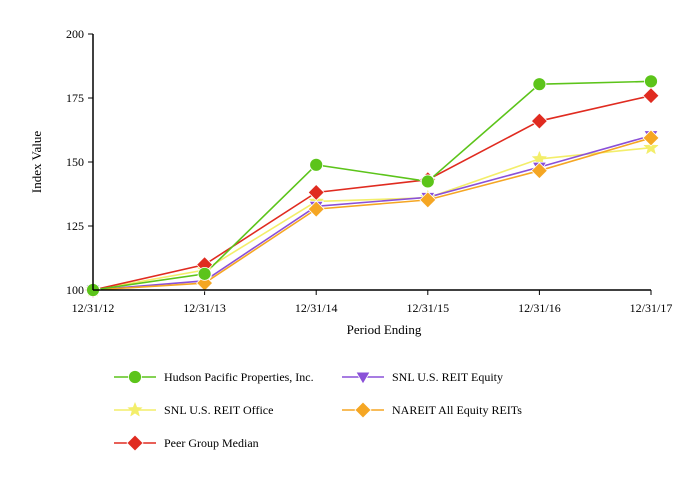 This screenshot has width=684, height=480. I want to click on y-tick-label: 150, so click(75, 162).